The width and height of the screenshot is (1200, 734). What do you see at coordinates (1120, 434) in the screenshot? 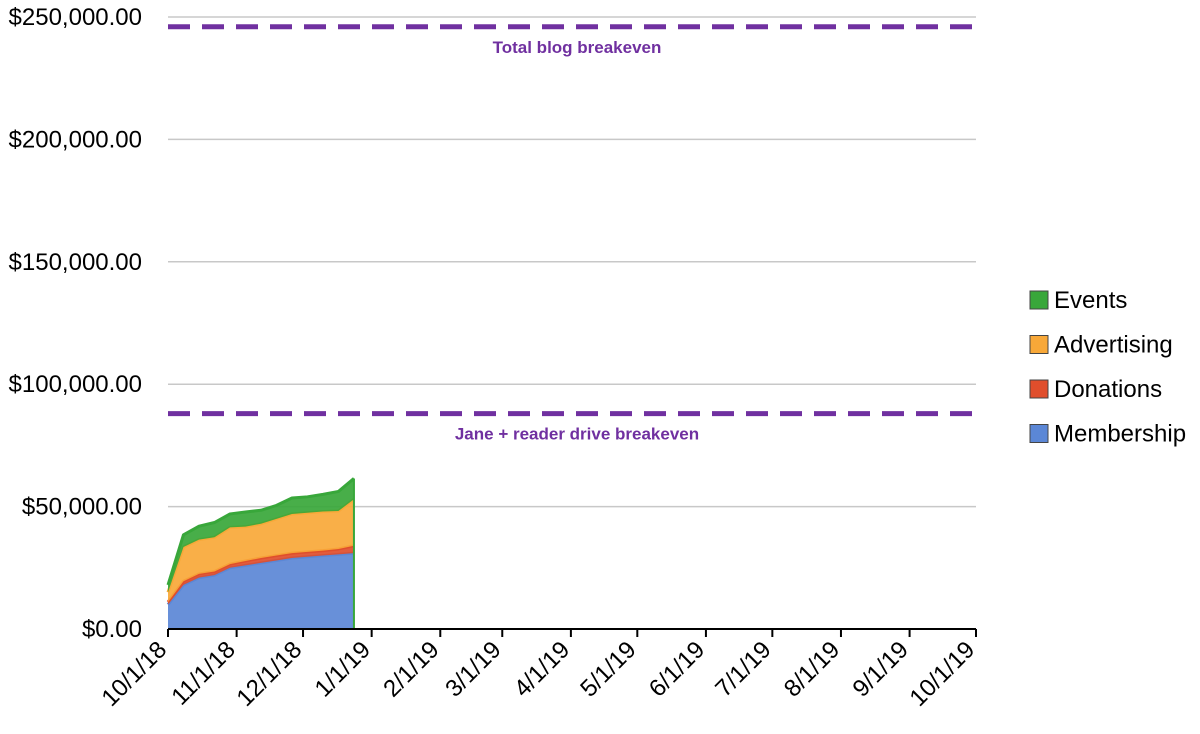
I see `legend-label-membership: Membership` at bounding box center [1120, 434].